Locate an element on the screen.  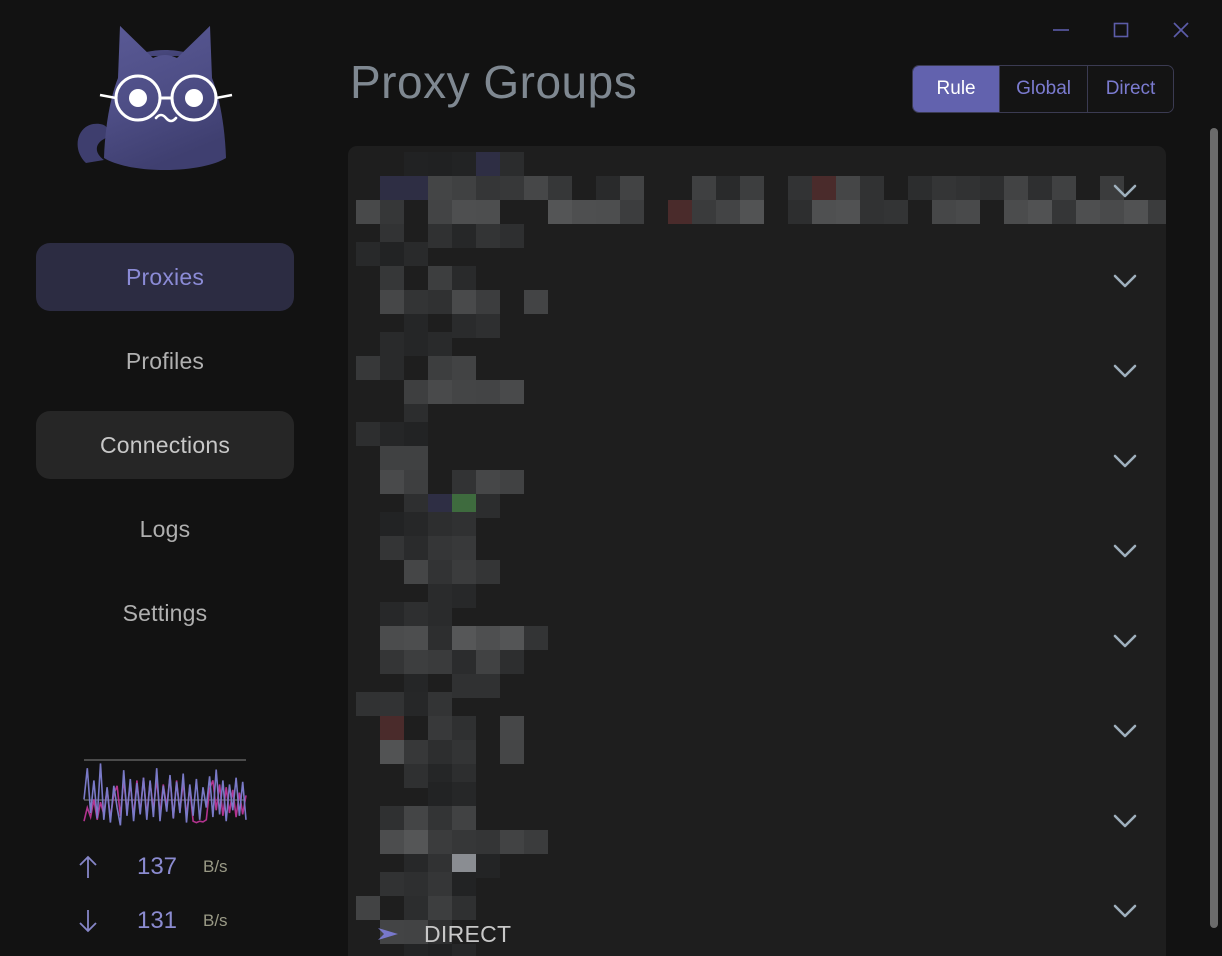
sidebar-item-connections: Connections is located at coordinates (165, 445).